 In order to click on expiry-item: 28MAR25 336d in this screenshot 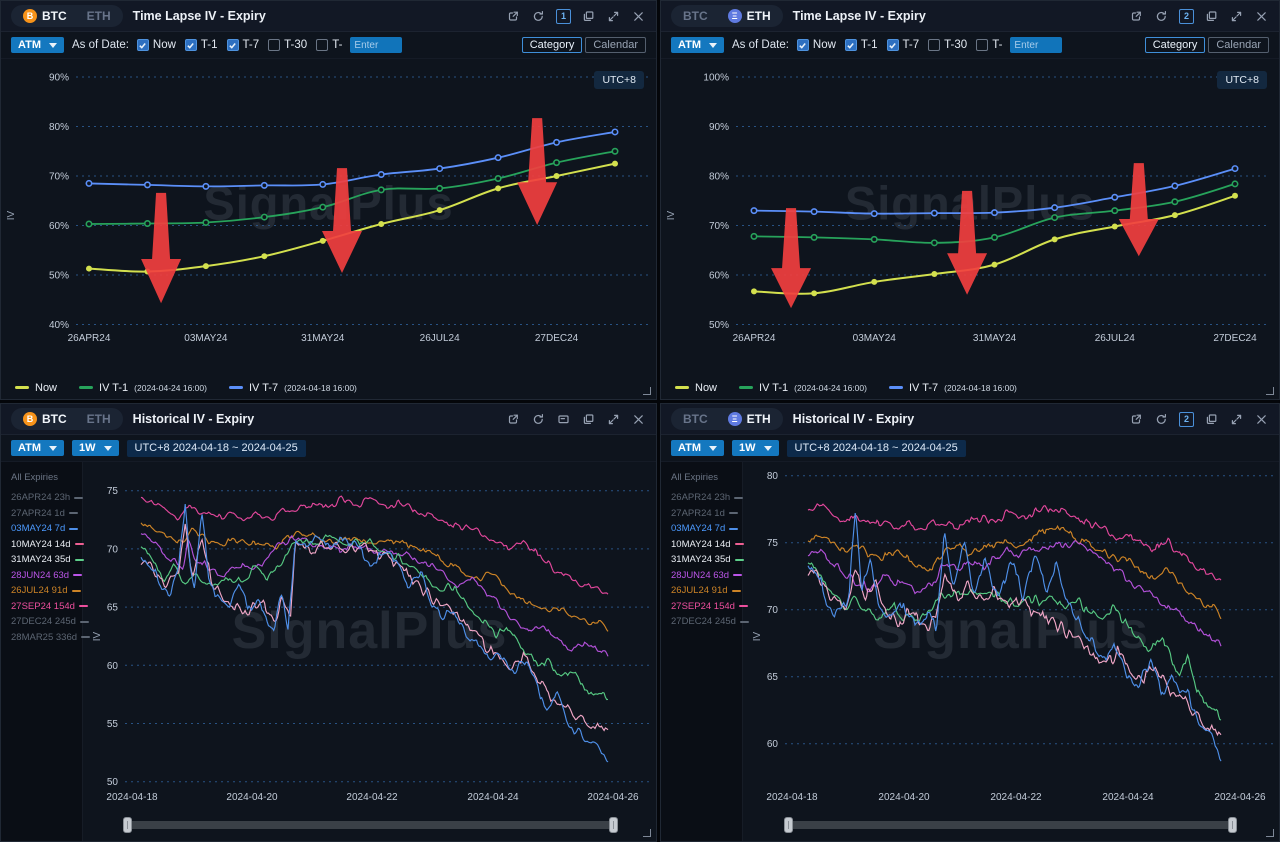, I will do `click(51, 638)`.